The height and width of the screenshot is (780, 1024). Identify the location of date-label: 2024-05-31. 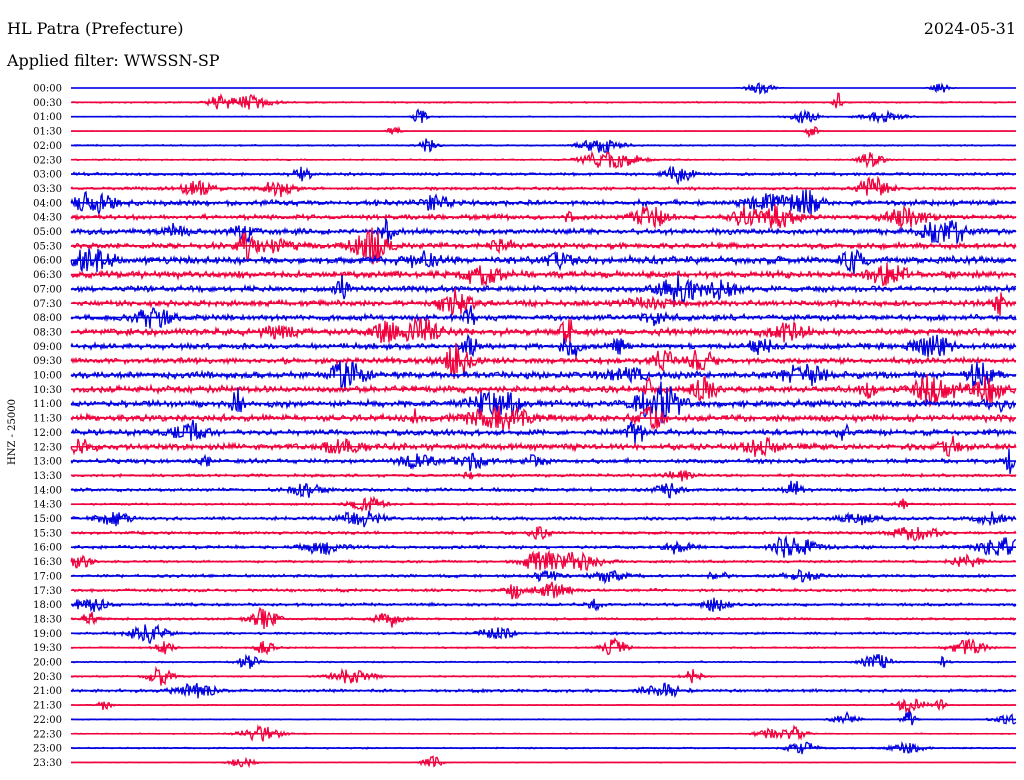
(969, 28).